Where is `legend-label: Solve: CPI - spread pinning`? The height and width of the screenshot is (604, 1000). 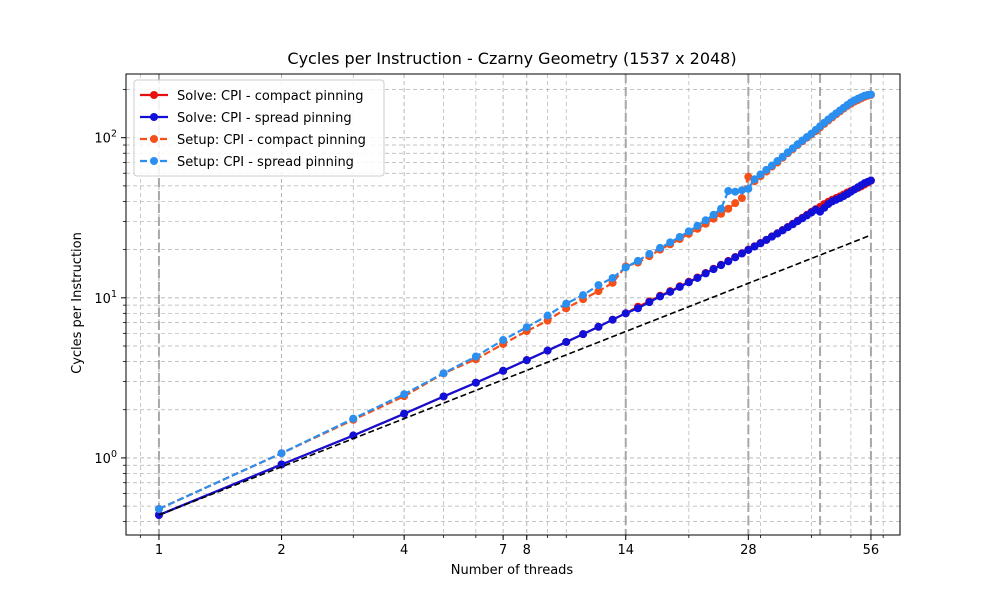
legend-label: Solve: CPI - spread pinning is located at coordinates (264, 118).